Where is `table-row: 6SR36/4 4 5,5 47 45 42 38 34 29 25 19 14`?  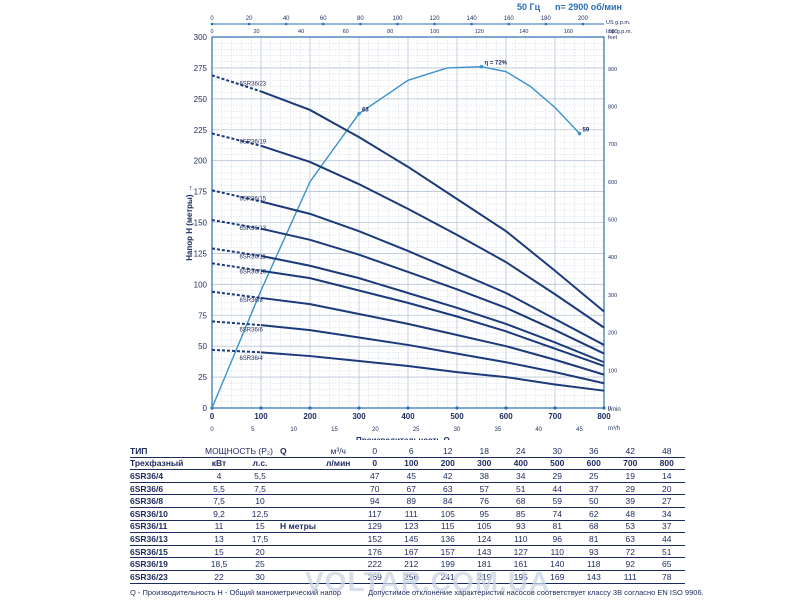 table-row: 6SR36/4 4 5,5 47 45 42 38 34 29 25 19 14 is located at coordinates (407, 476).